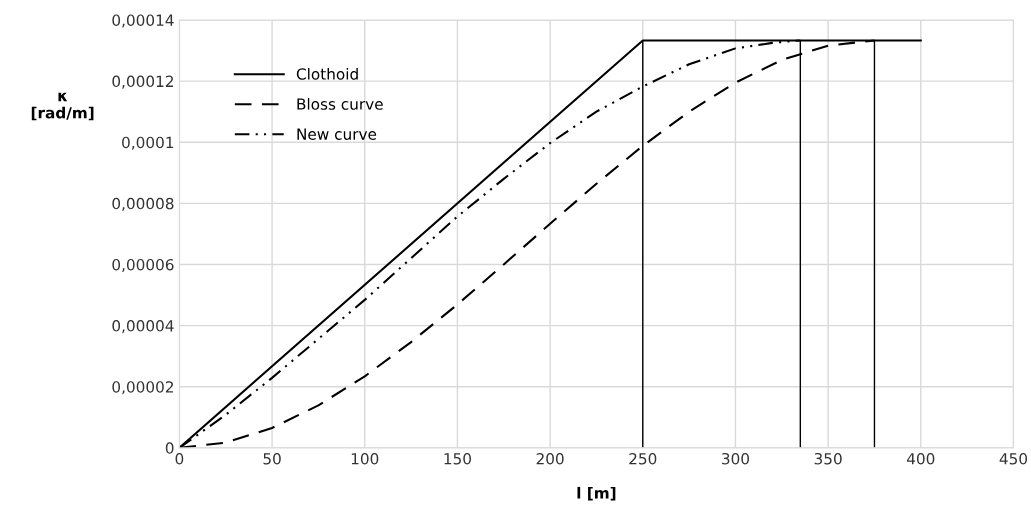  I want to click on x-tick-label: 450, so click(1013, 458).